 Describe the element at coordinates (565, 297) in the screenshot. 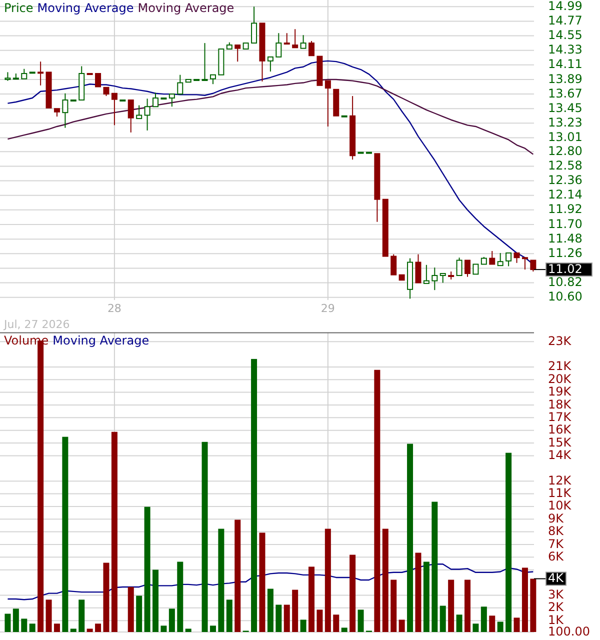

I see `y-tick-label: 10.60` at that location.